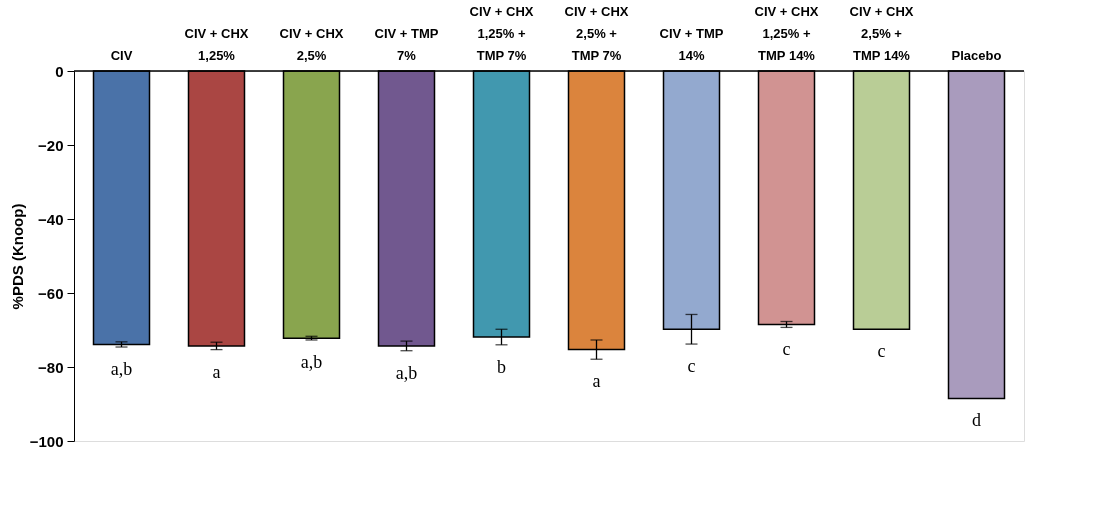  I want to click on y-tick-label: −40, so click(51, 219).